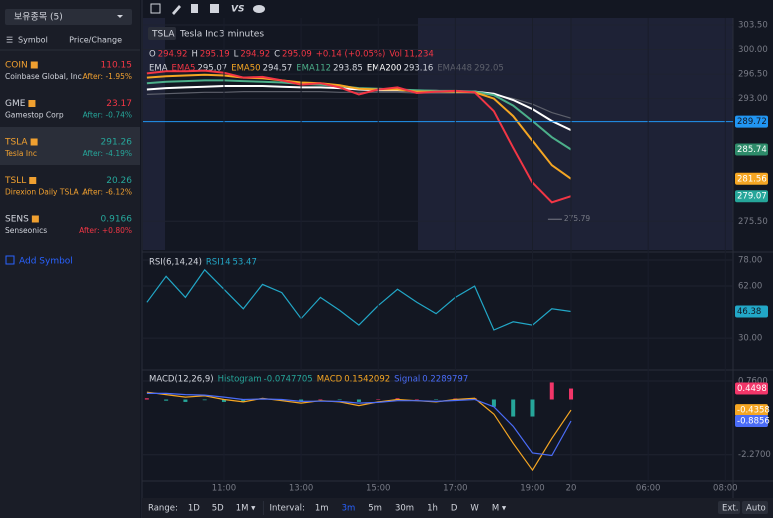 The image size is (773, 518). I want to click on legend-name: RSI14, so click(218, 263).